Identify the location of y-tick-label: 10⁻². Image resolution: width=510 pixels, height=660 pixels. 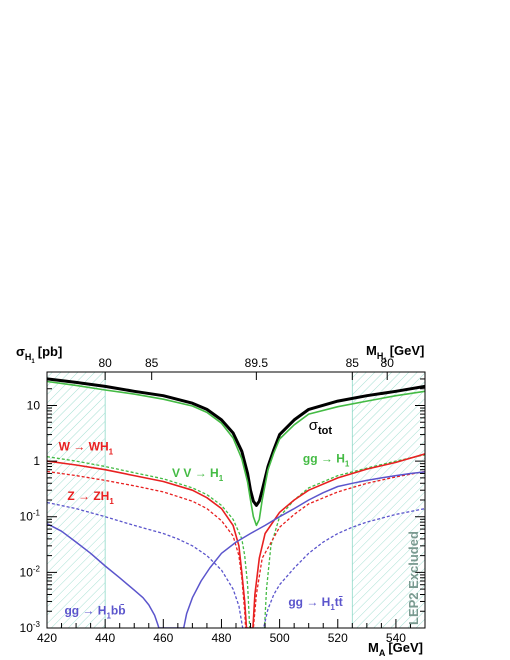
(30, 571).